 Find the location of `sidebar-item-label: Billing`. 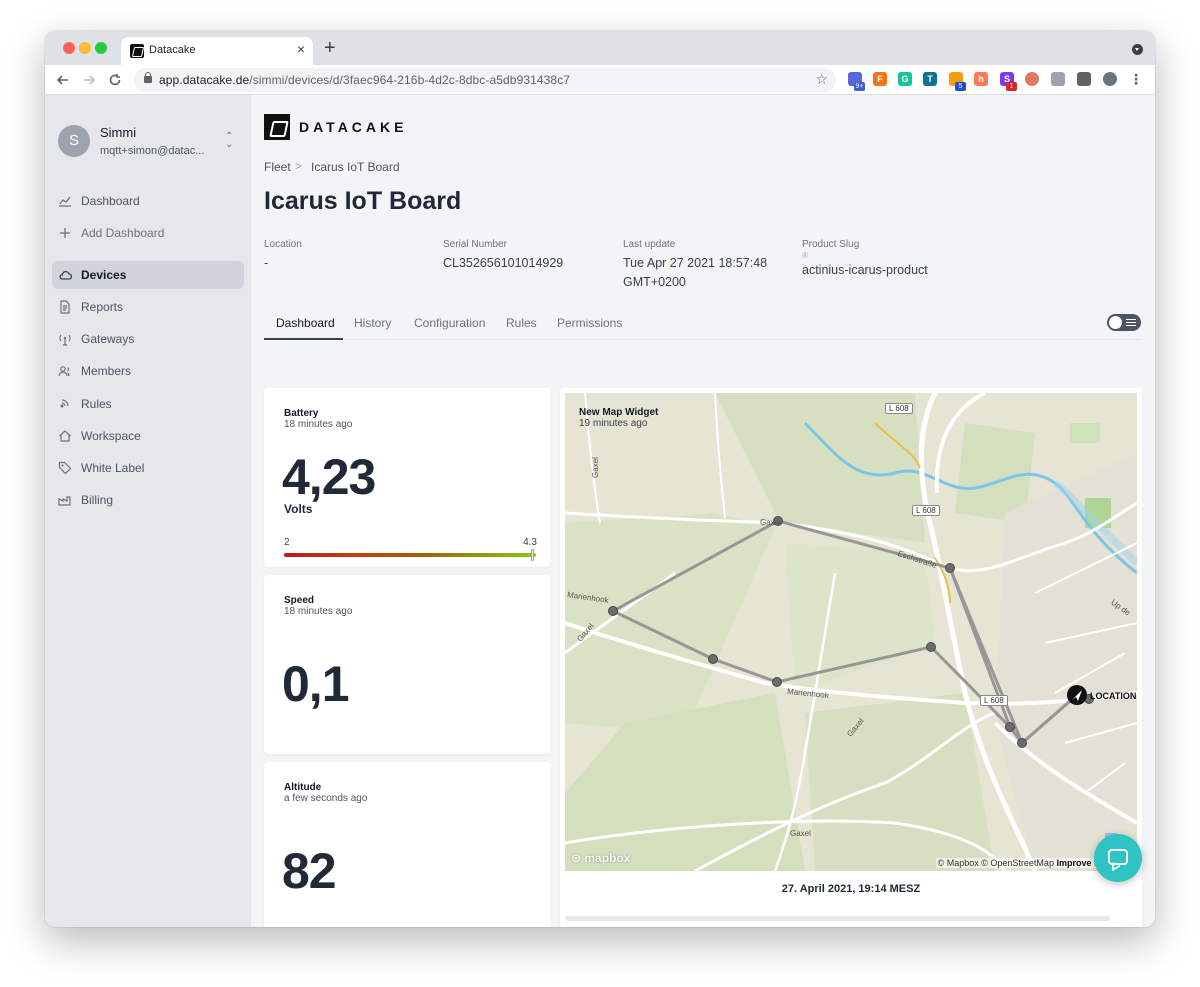

sidebar-item-label: Billing is located at coordinates (97, 500).